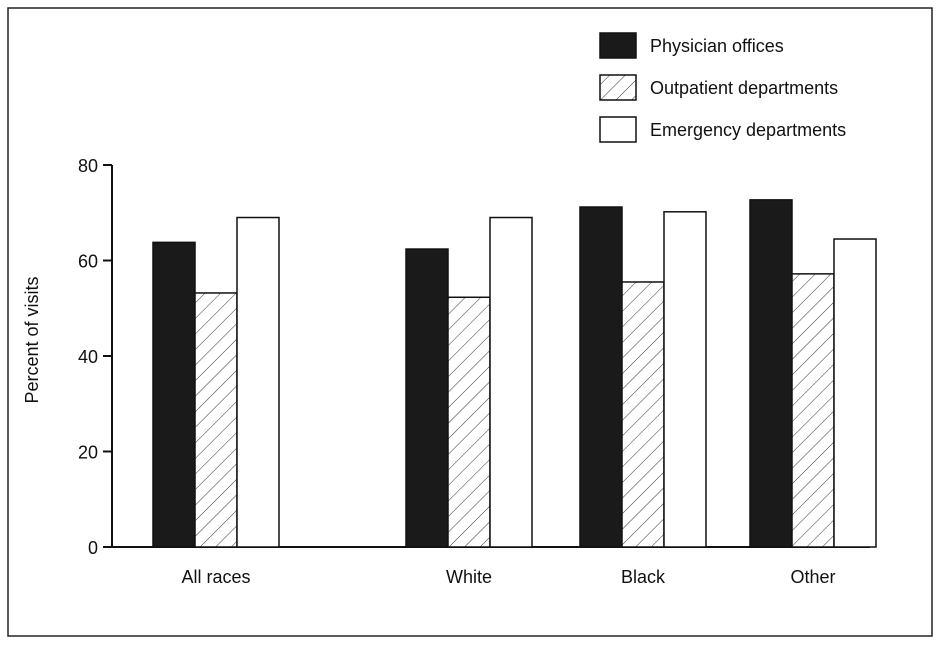 The height and width of the screenshot is (649, 940). I want to click on y-ticks: 0 20 40 60 80, so click(95, 357).